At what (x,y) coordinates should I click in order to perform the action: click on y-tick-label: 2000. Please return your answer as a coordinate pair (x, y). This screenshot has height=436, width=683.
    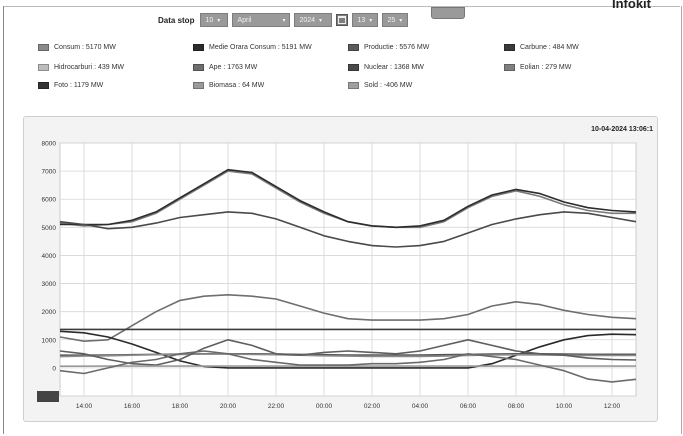
    Looking at the image, I should click on (49, 312).